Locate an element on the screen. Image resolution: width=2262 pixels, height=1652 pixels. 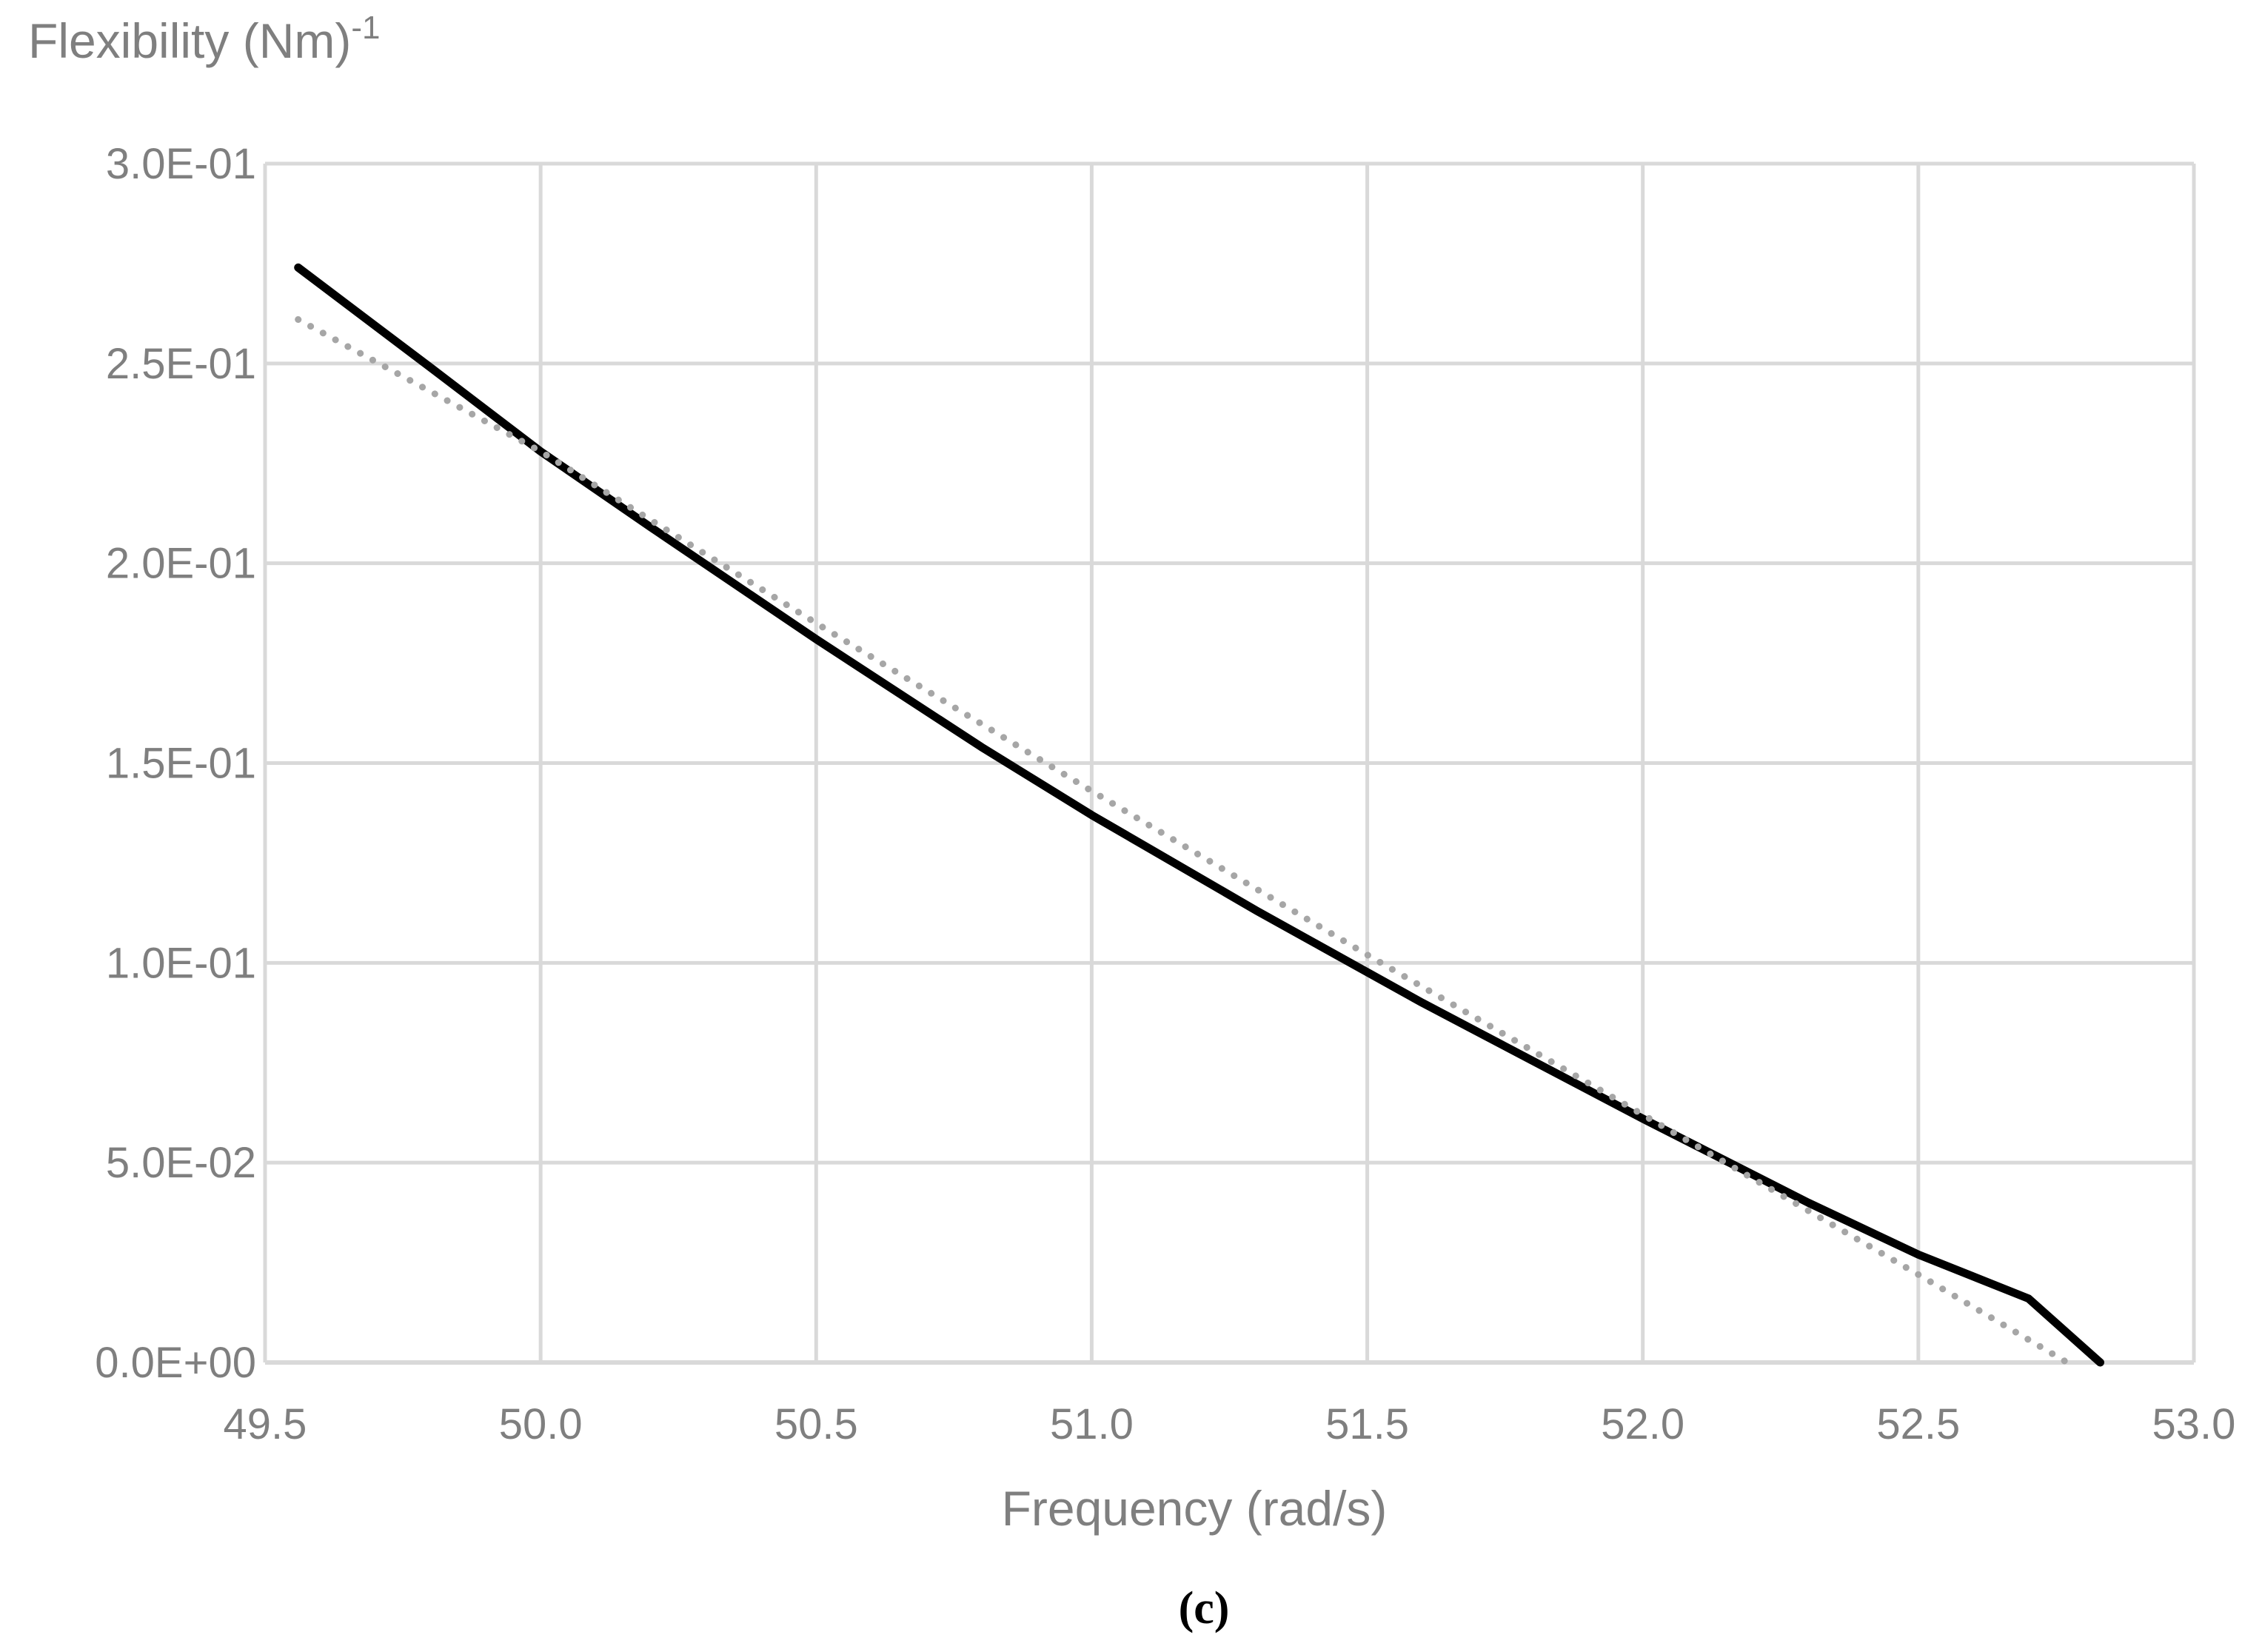
y-axis-title-text: Flexibility (Nm) is located at coordinates (189, 40).